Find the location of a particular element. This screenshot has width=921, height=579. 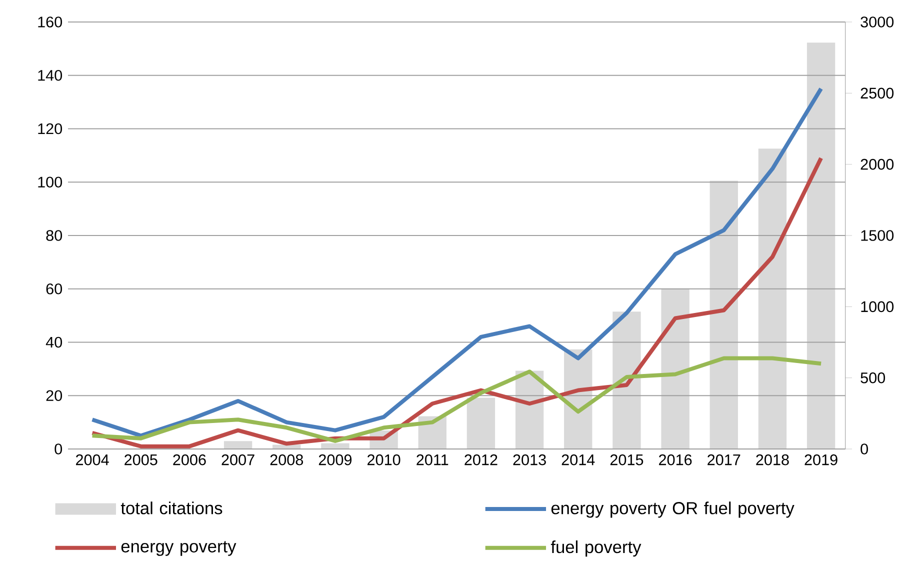

legend-label: total citations is located at coordinates (171, 508).